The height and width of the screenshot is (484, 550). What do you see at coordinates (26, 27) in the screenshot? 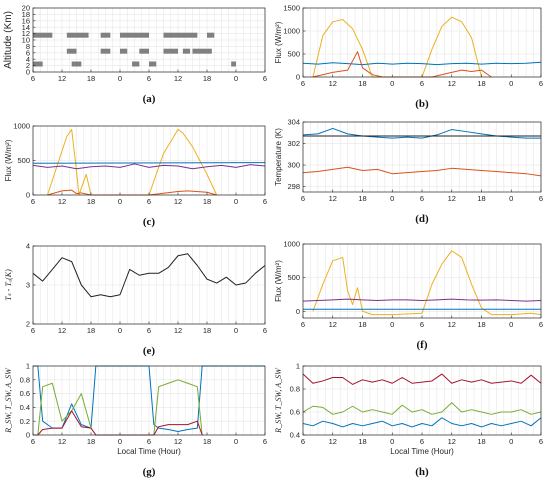
I see `y-tick-label: 14` at bounding box center [26, 27].